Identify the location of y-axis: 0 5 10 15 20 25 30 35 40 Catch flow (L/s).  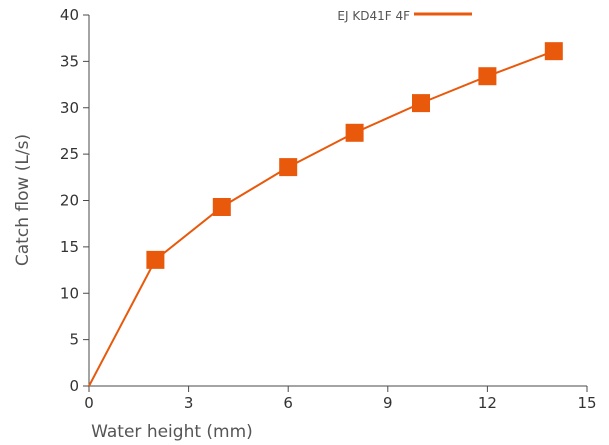
(51, 200).